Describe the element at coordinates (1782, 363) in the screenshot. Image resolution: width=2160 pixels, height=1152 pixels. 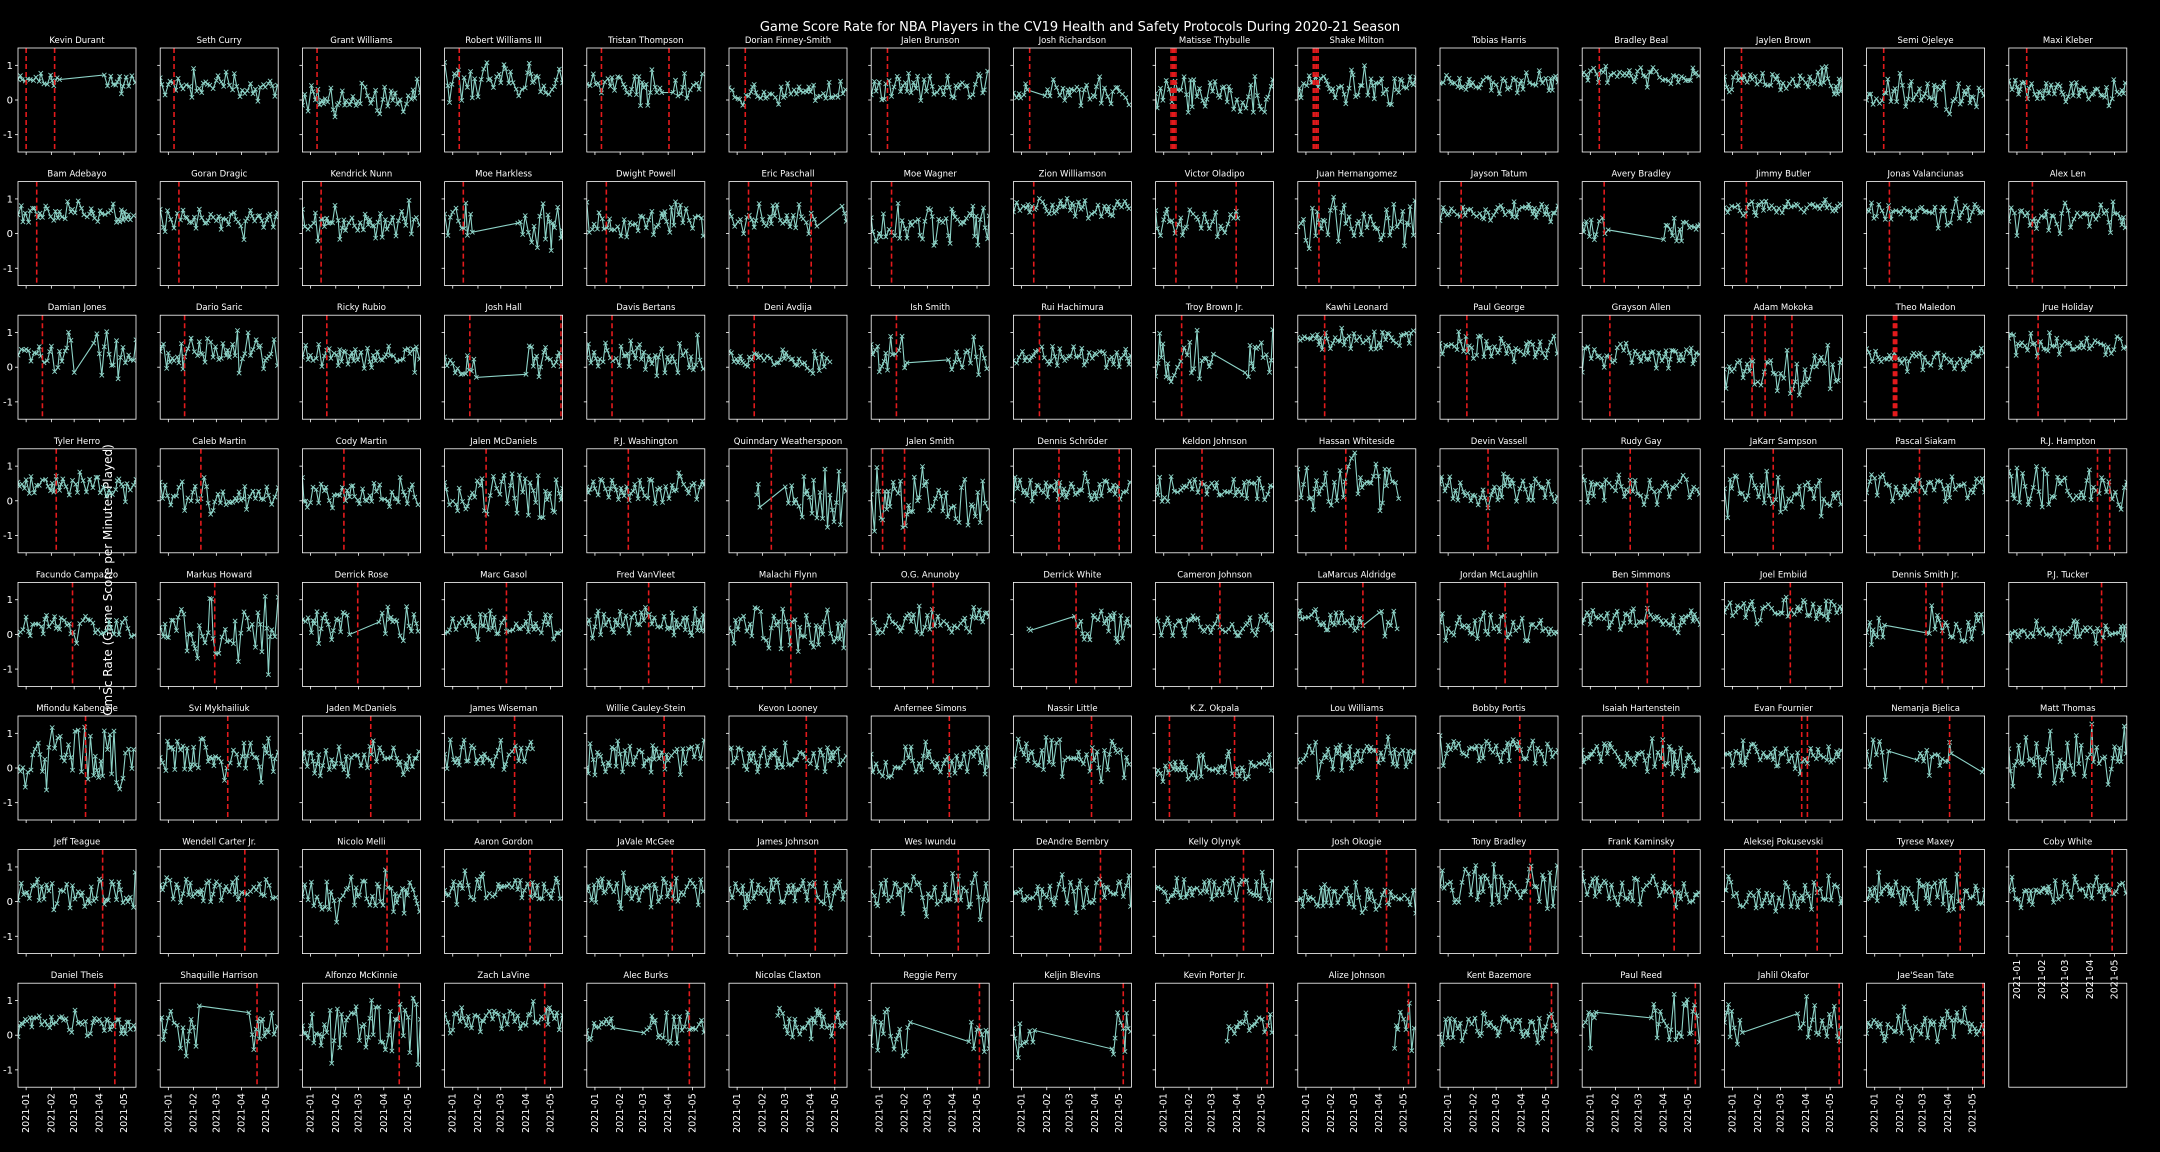
I see `panel: Adam Mokoka` at that location.